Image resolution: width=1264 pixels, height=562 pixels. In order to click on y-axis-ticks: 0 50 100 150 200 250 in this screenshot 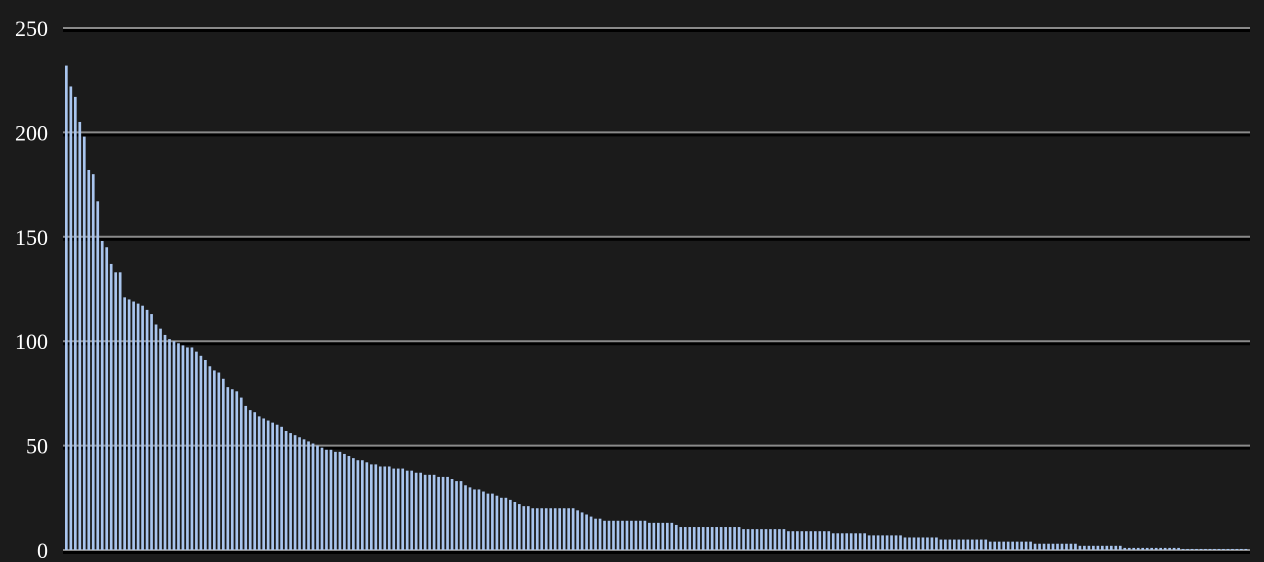, I will do `click(31, 289)`.